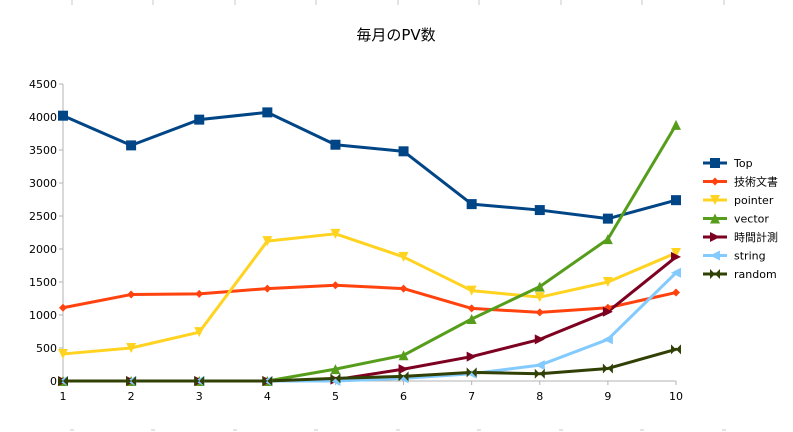 Image resolution: width=793 pixels, height=432 pixels. Describe the element at coordinates (43, 315) in the screenshot. I see `y-tick-label: 1000` at that location.